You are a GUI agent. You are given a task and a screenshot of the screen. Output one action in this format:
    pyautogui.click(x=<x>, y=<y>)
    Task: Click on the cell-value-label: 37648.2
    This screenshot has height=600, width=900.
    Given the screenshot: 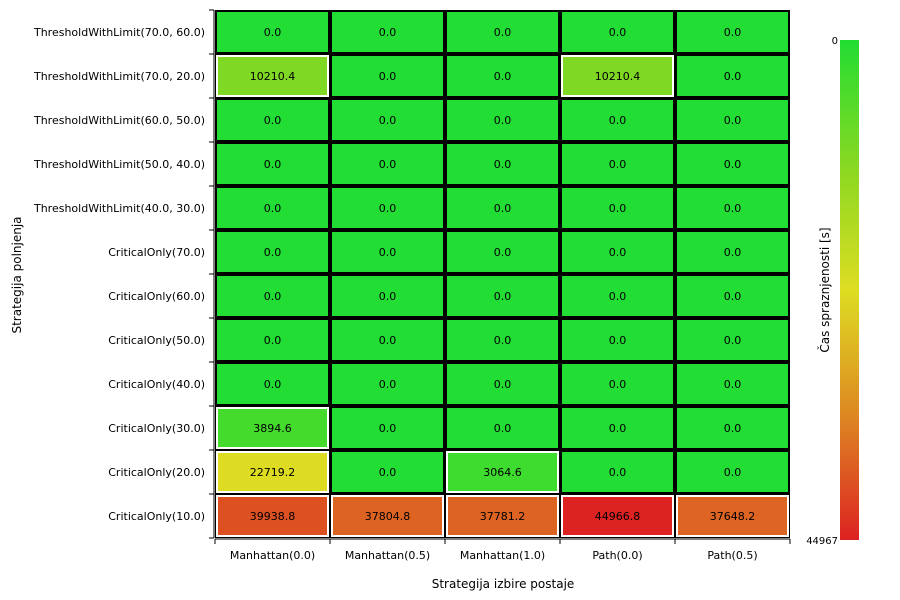 What is the action you would take?
    pyautogui.click(x=733, y=516)
    